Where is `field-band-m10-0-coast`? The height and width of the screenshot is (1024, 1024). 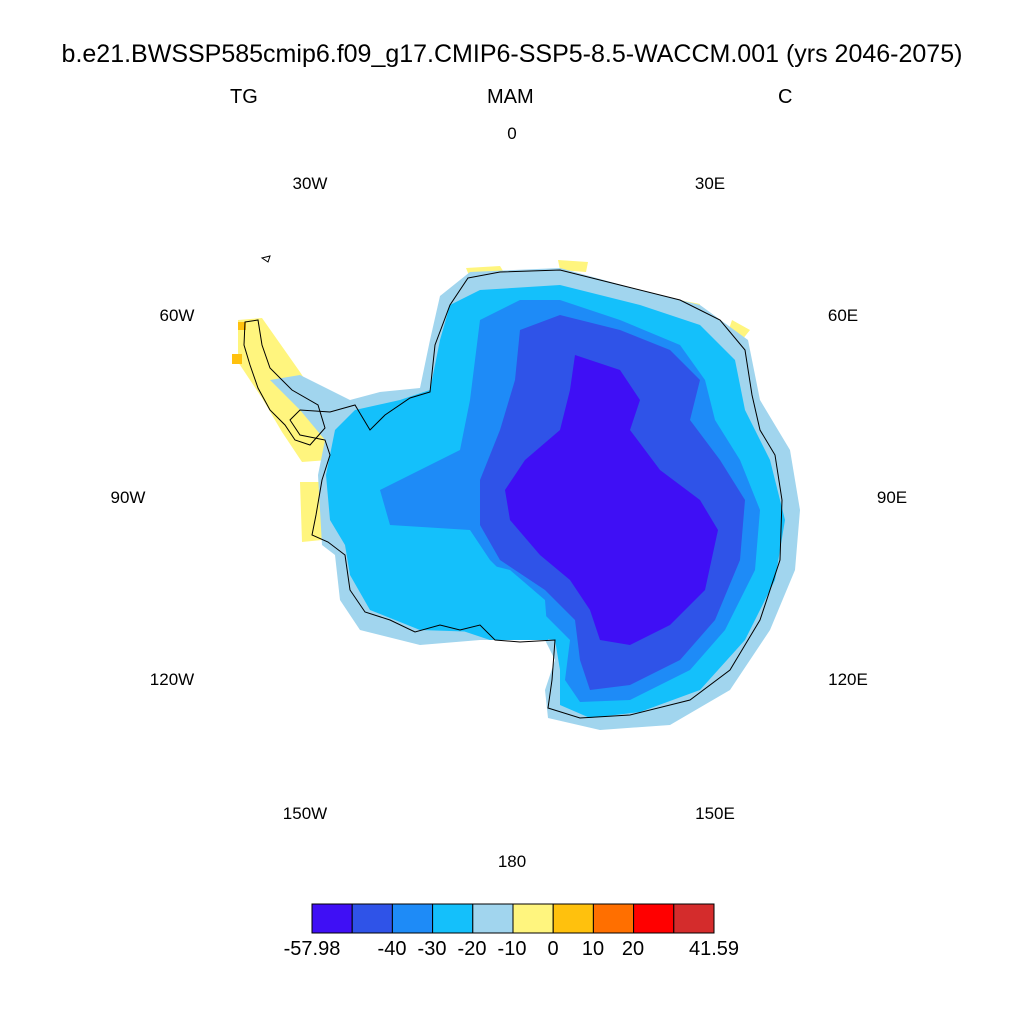 field-band-m10-0-coast is located at coordinates (311, 512).